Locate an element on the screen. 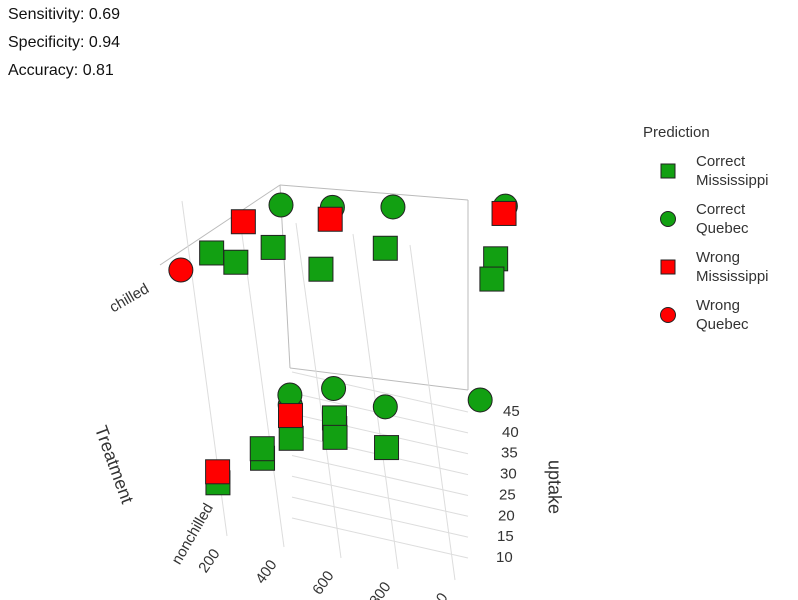  z-tick-label: 35 is located at coordinates (509, 453).